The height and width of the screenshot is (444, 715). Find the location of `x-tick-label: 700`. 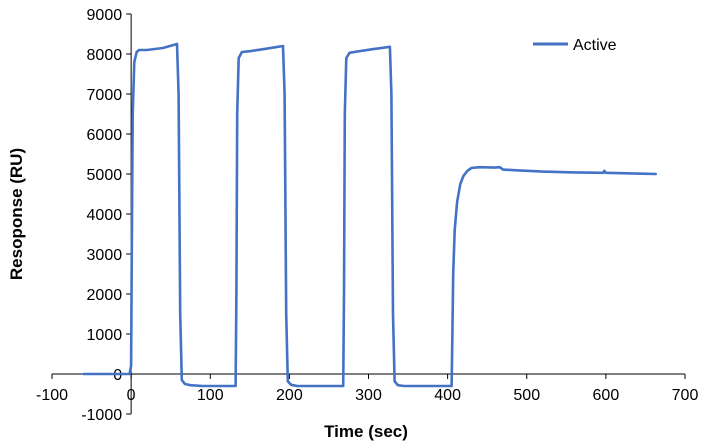

x-tick-label: 700 is located at coordinates (685, 395).